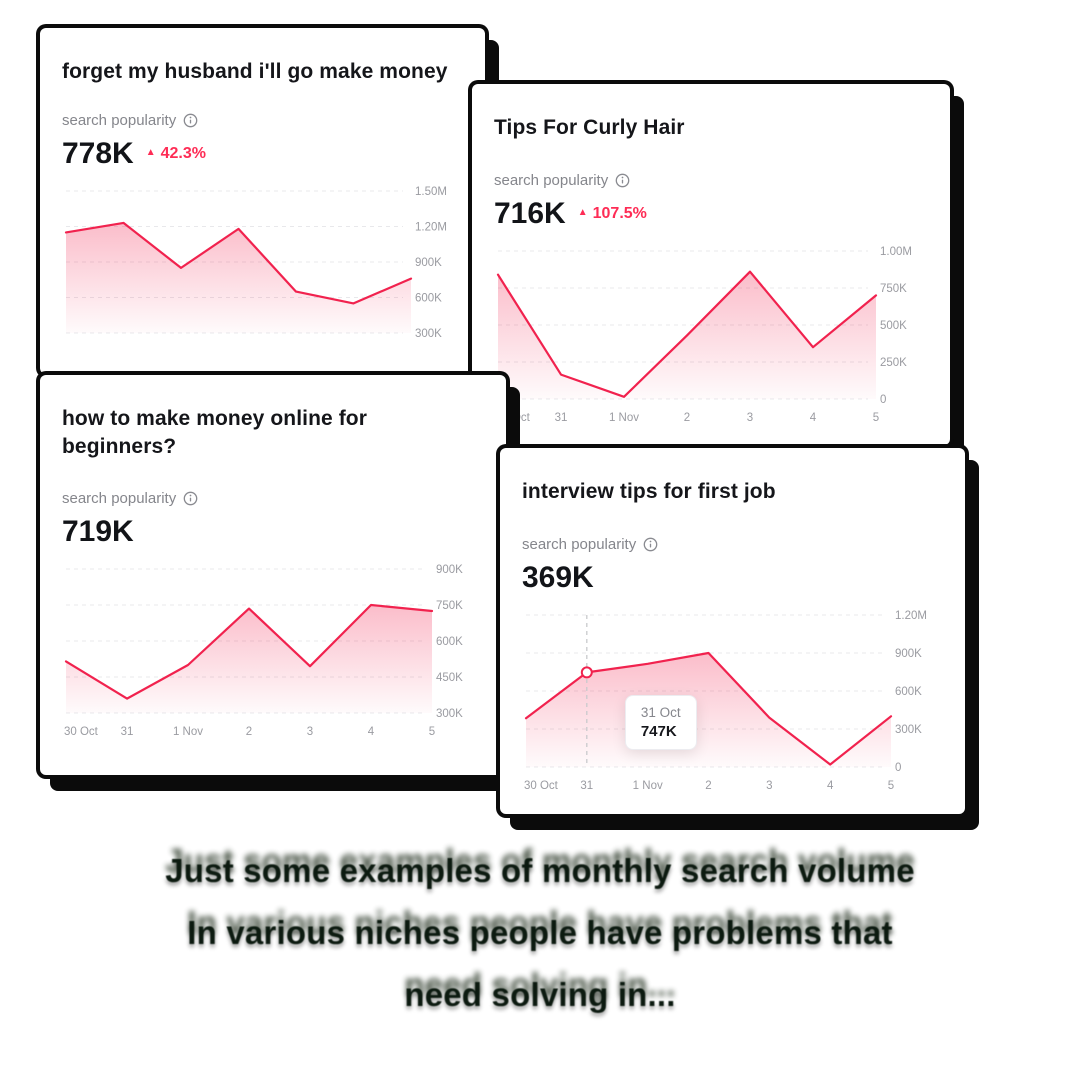 This screenshot has width=1080, height=1080. What do you see at coordinates (658, 731) in the screenshot?
I see `tooltip-value: 747K` at bounding box center [658, 731].